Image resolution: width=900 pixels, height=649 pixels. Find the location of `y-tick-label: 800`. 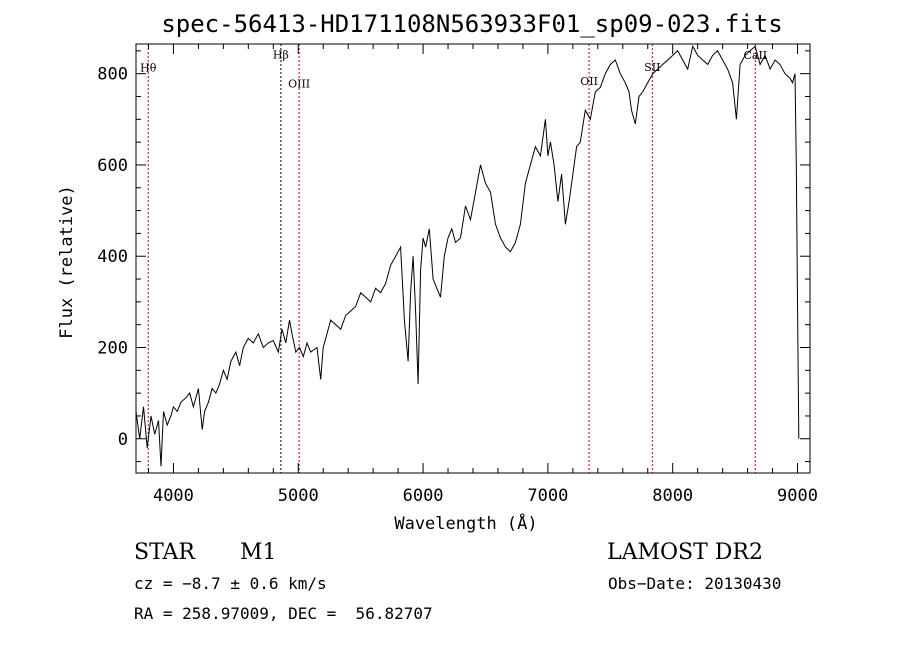

y-tick-label: 800 is located at coordinates (112, 75).